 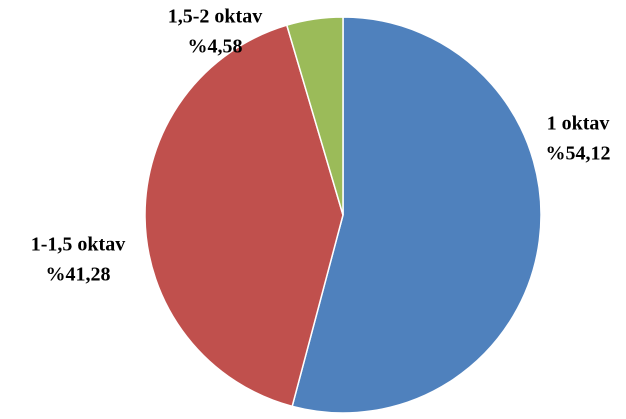 I want to click on category-label: 1,5-2 oktav, so click(x=215, y=17).